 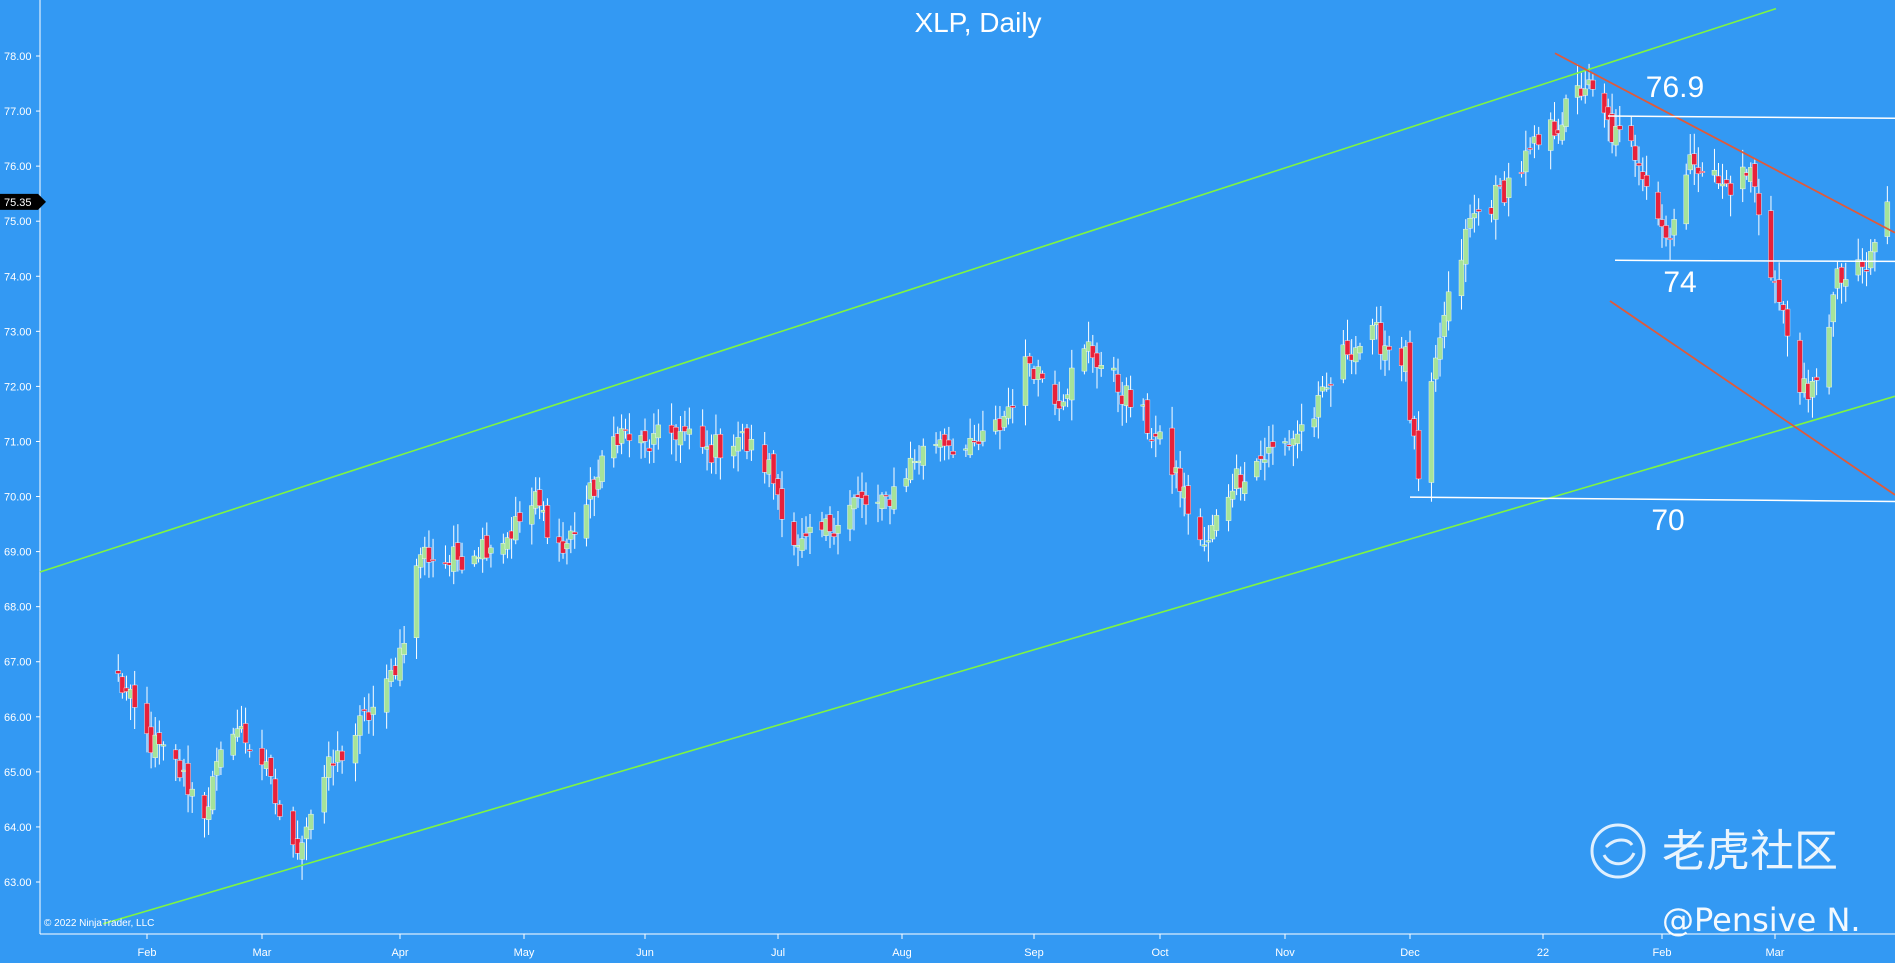 I want to click on y-tick-label: 77.00, so click(x=18, y=112).